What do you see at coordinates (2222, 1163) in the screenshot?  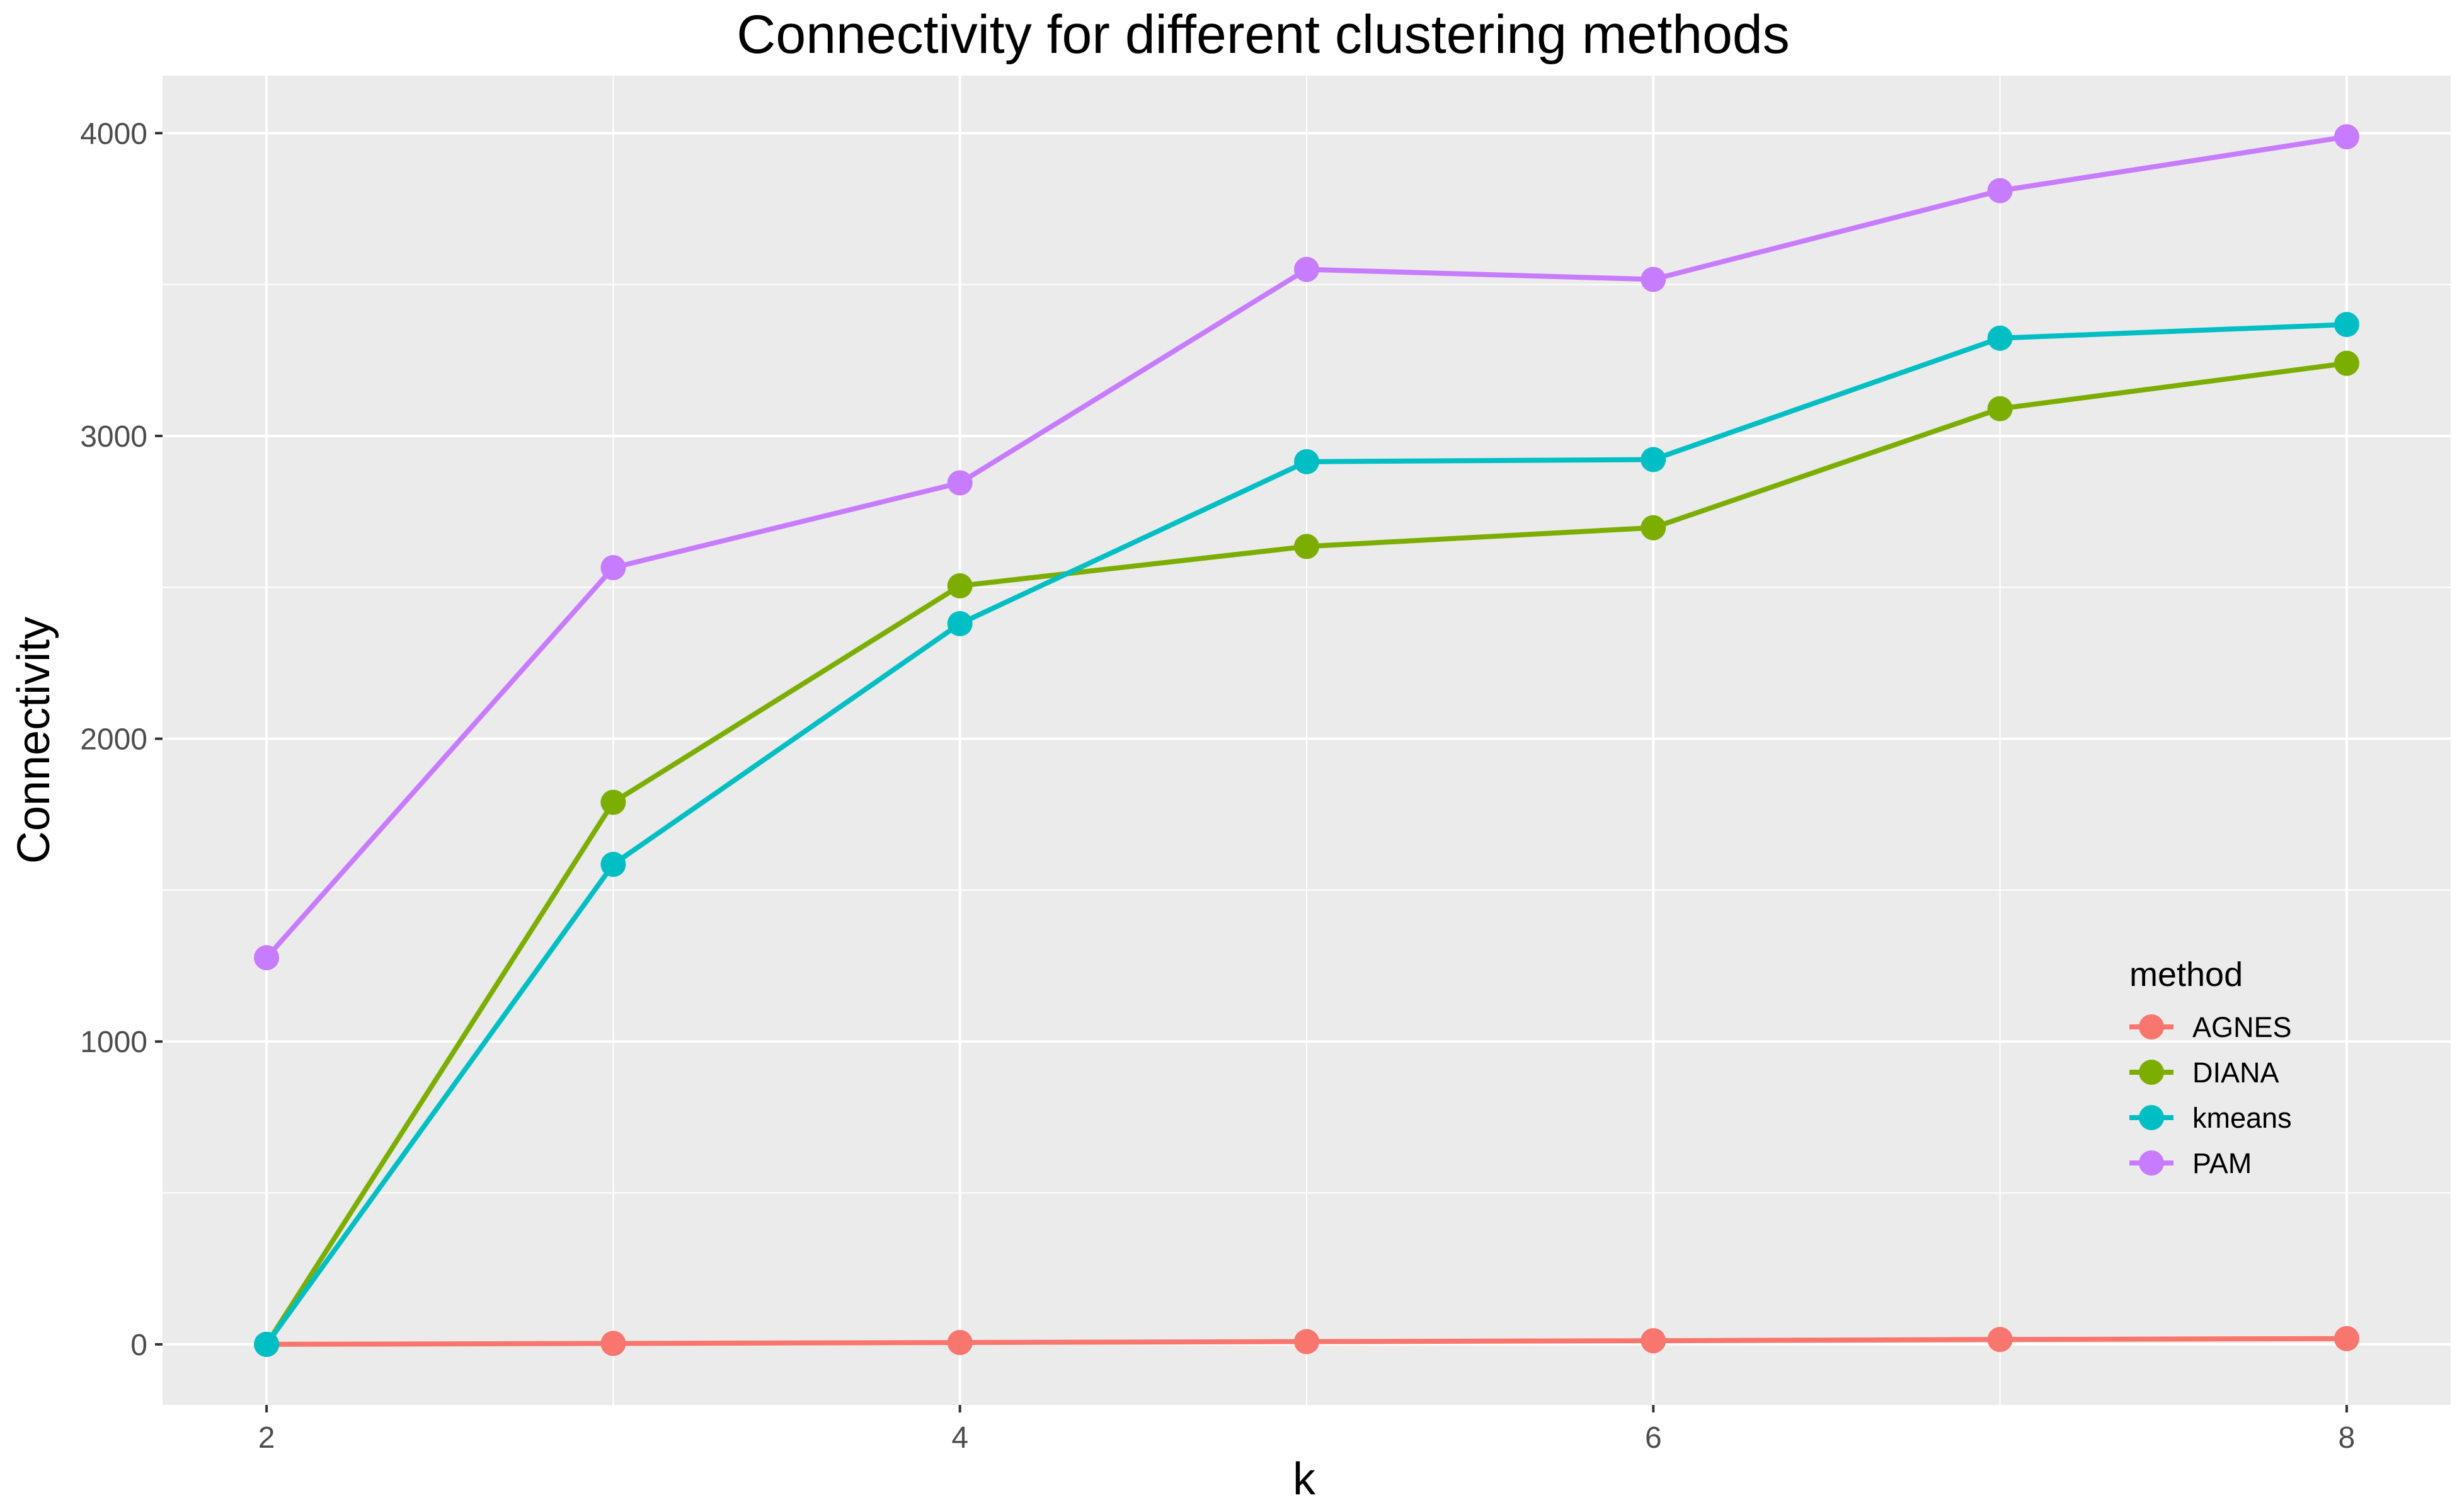 I see `legend-label-pam: PAM` at bounding box center [2222, 1163].